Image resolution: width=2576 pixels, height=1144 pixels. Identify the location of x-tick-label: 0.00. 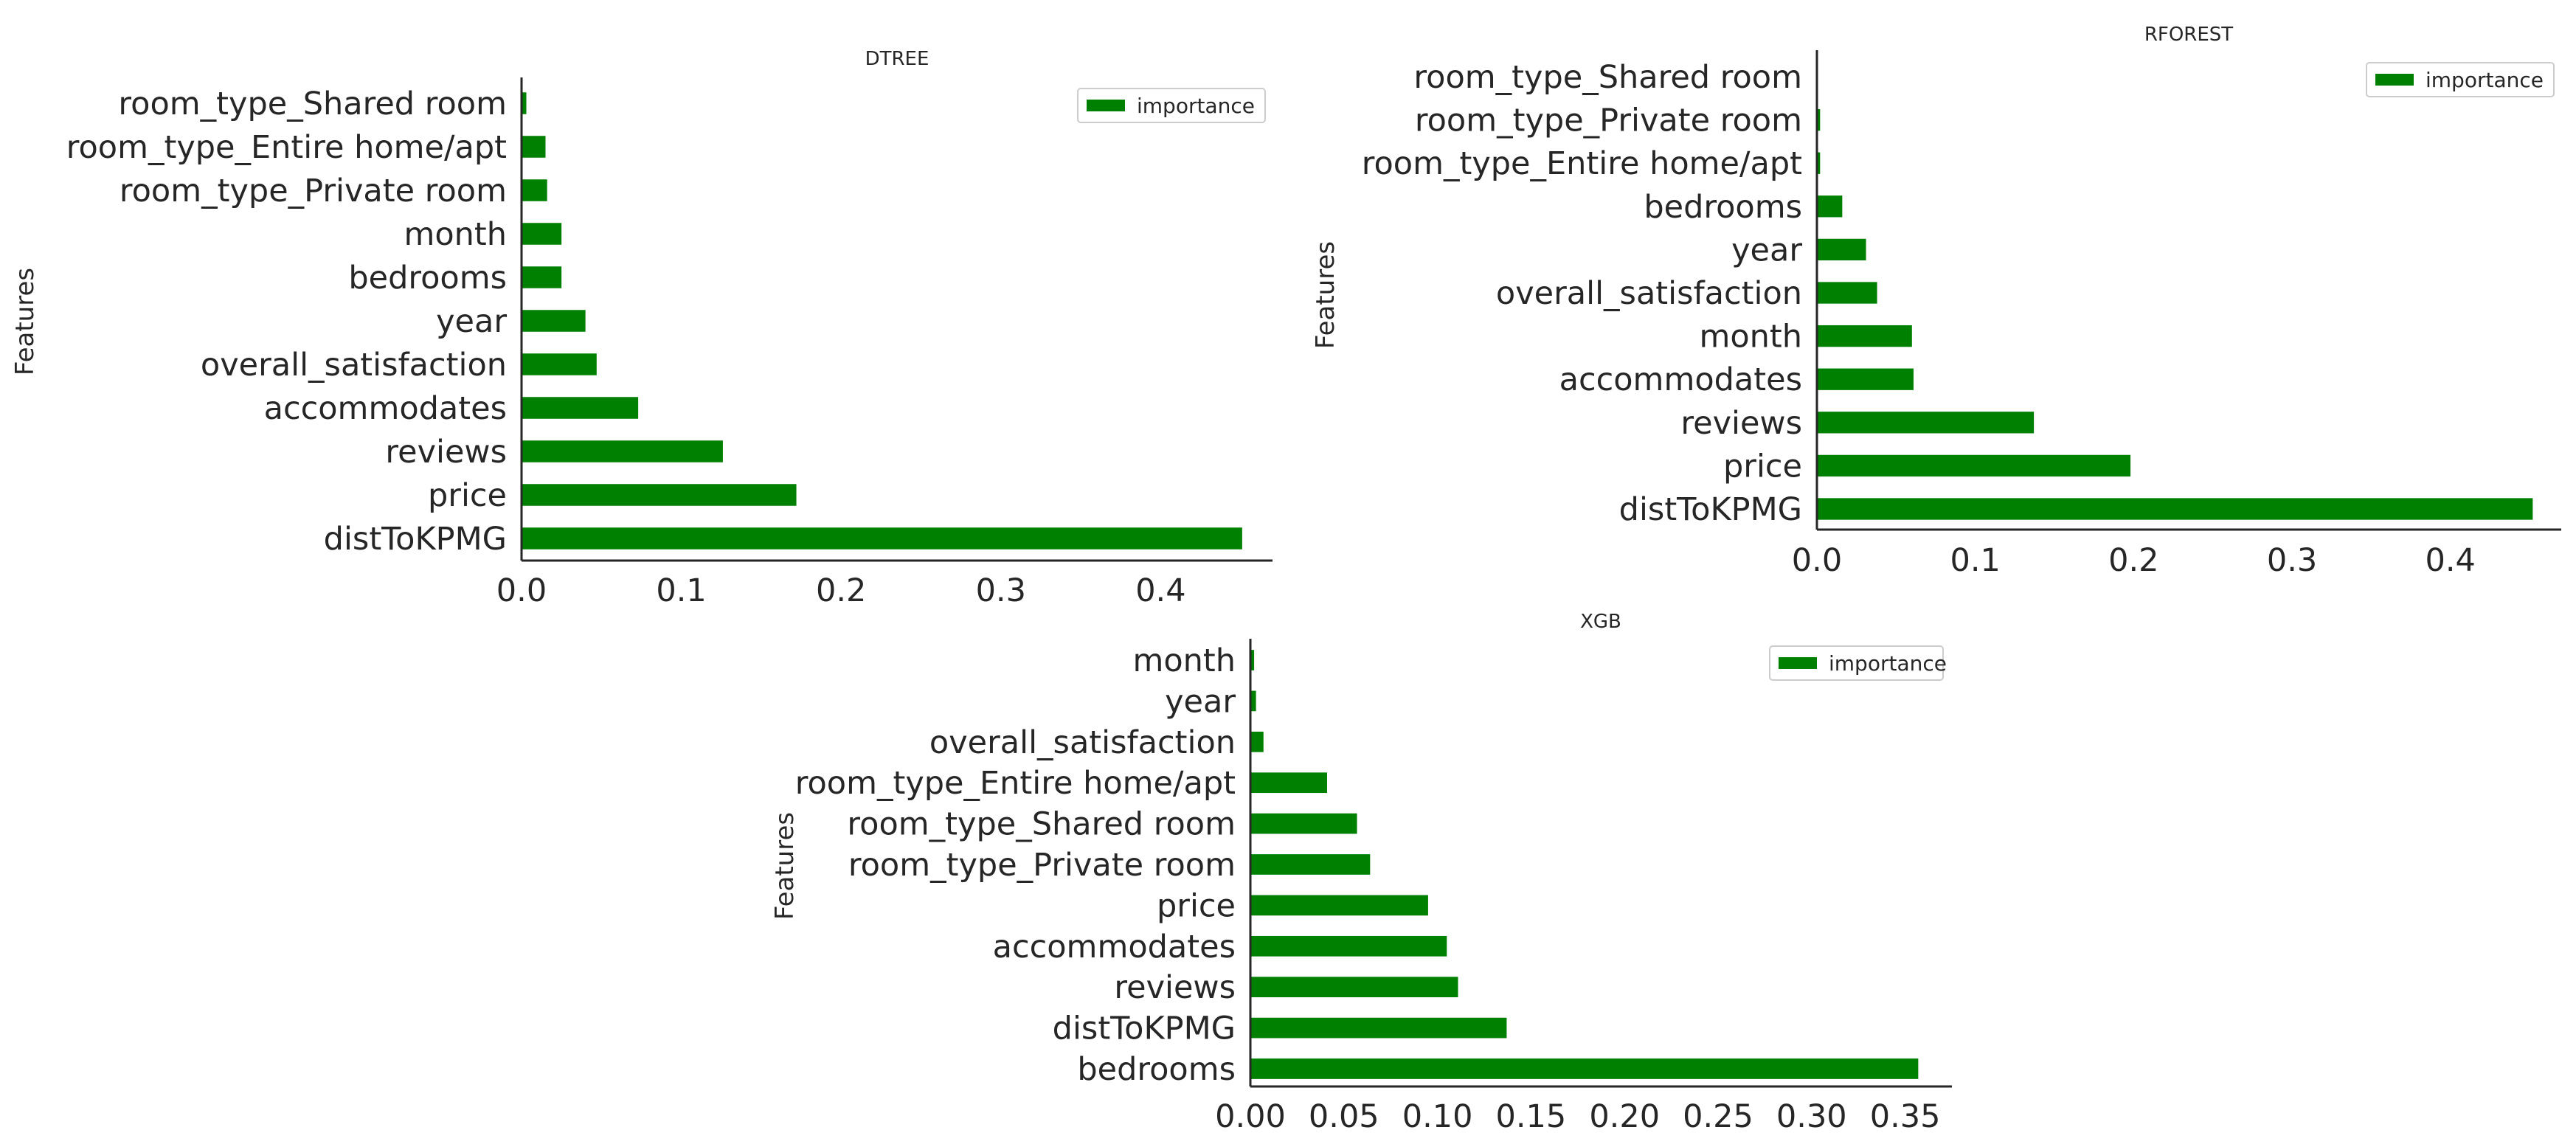
(1251, 1116).